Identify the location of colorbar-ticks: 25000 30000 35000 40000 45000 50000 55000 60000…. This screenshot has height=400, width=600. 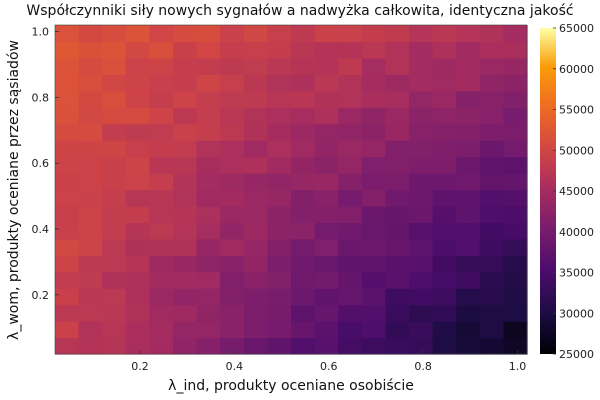
(573, 191).